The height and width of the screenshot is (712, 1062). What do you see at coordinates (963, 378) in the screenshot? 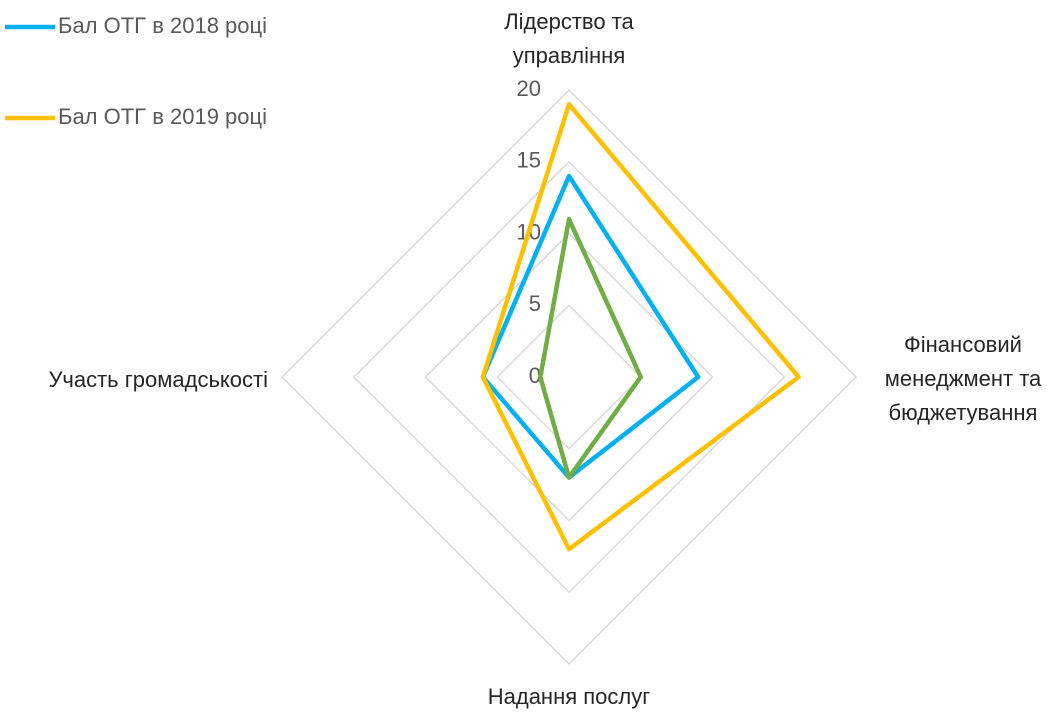
I see `category-label: Фінансовий менеджмент та бюджетування` at bounding box center [963, 378].